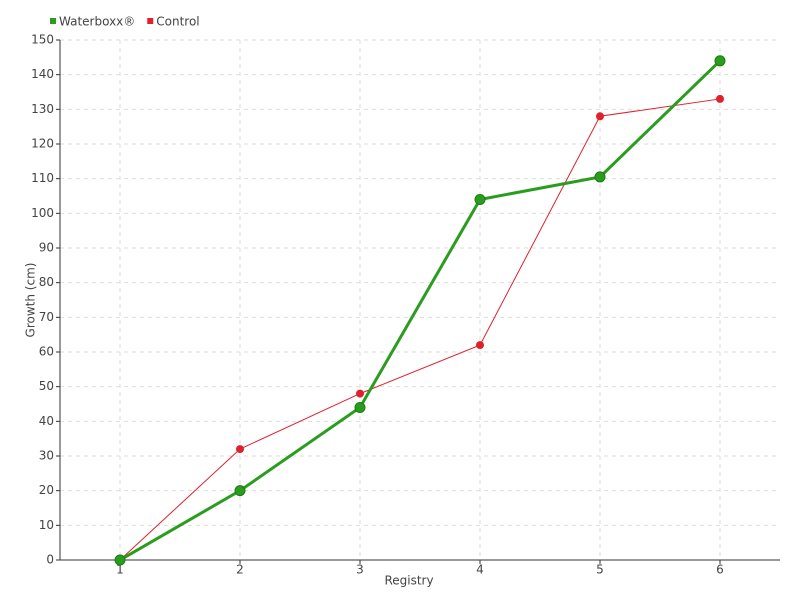 The image size is (800, 600). I want to click on y-tick-label: 0, so click(50, 560).